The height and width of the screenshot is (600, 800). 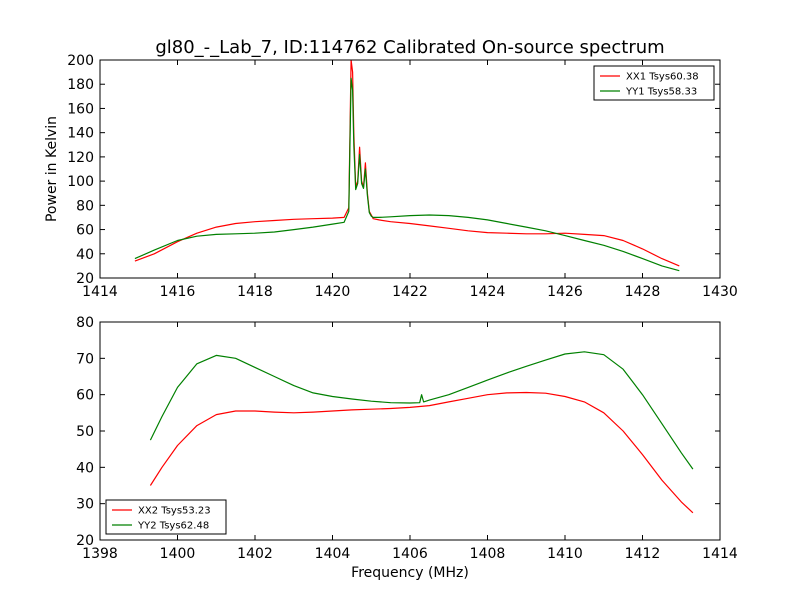 I want to click on bottom-y-tick-label: 70, so click(x=85, y=359).